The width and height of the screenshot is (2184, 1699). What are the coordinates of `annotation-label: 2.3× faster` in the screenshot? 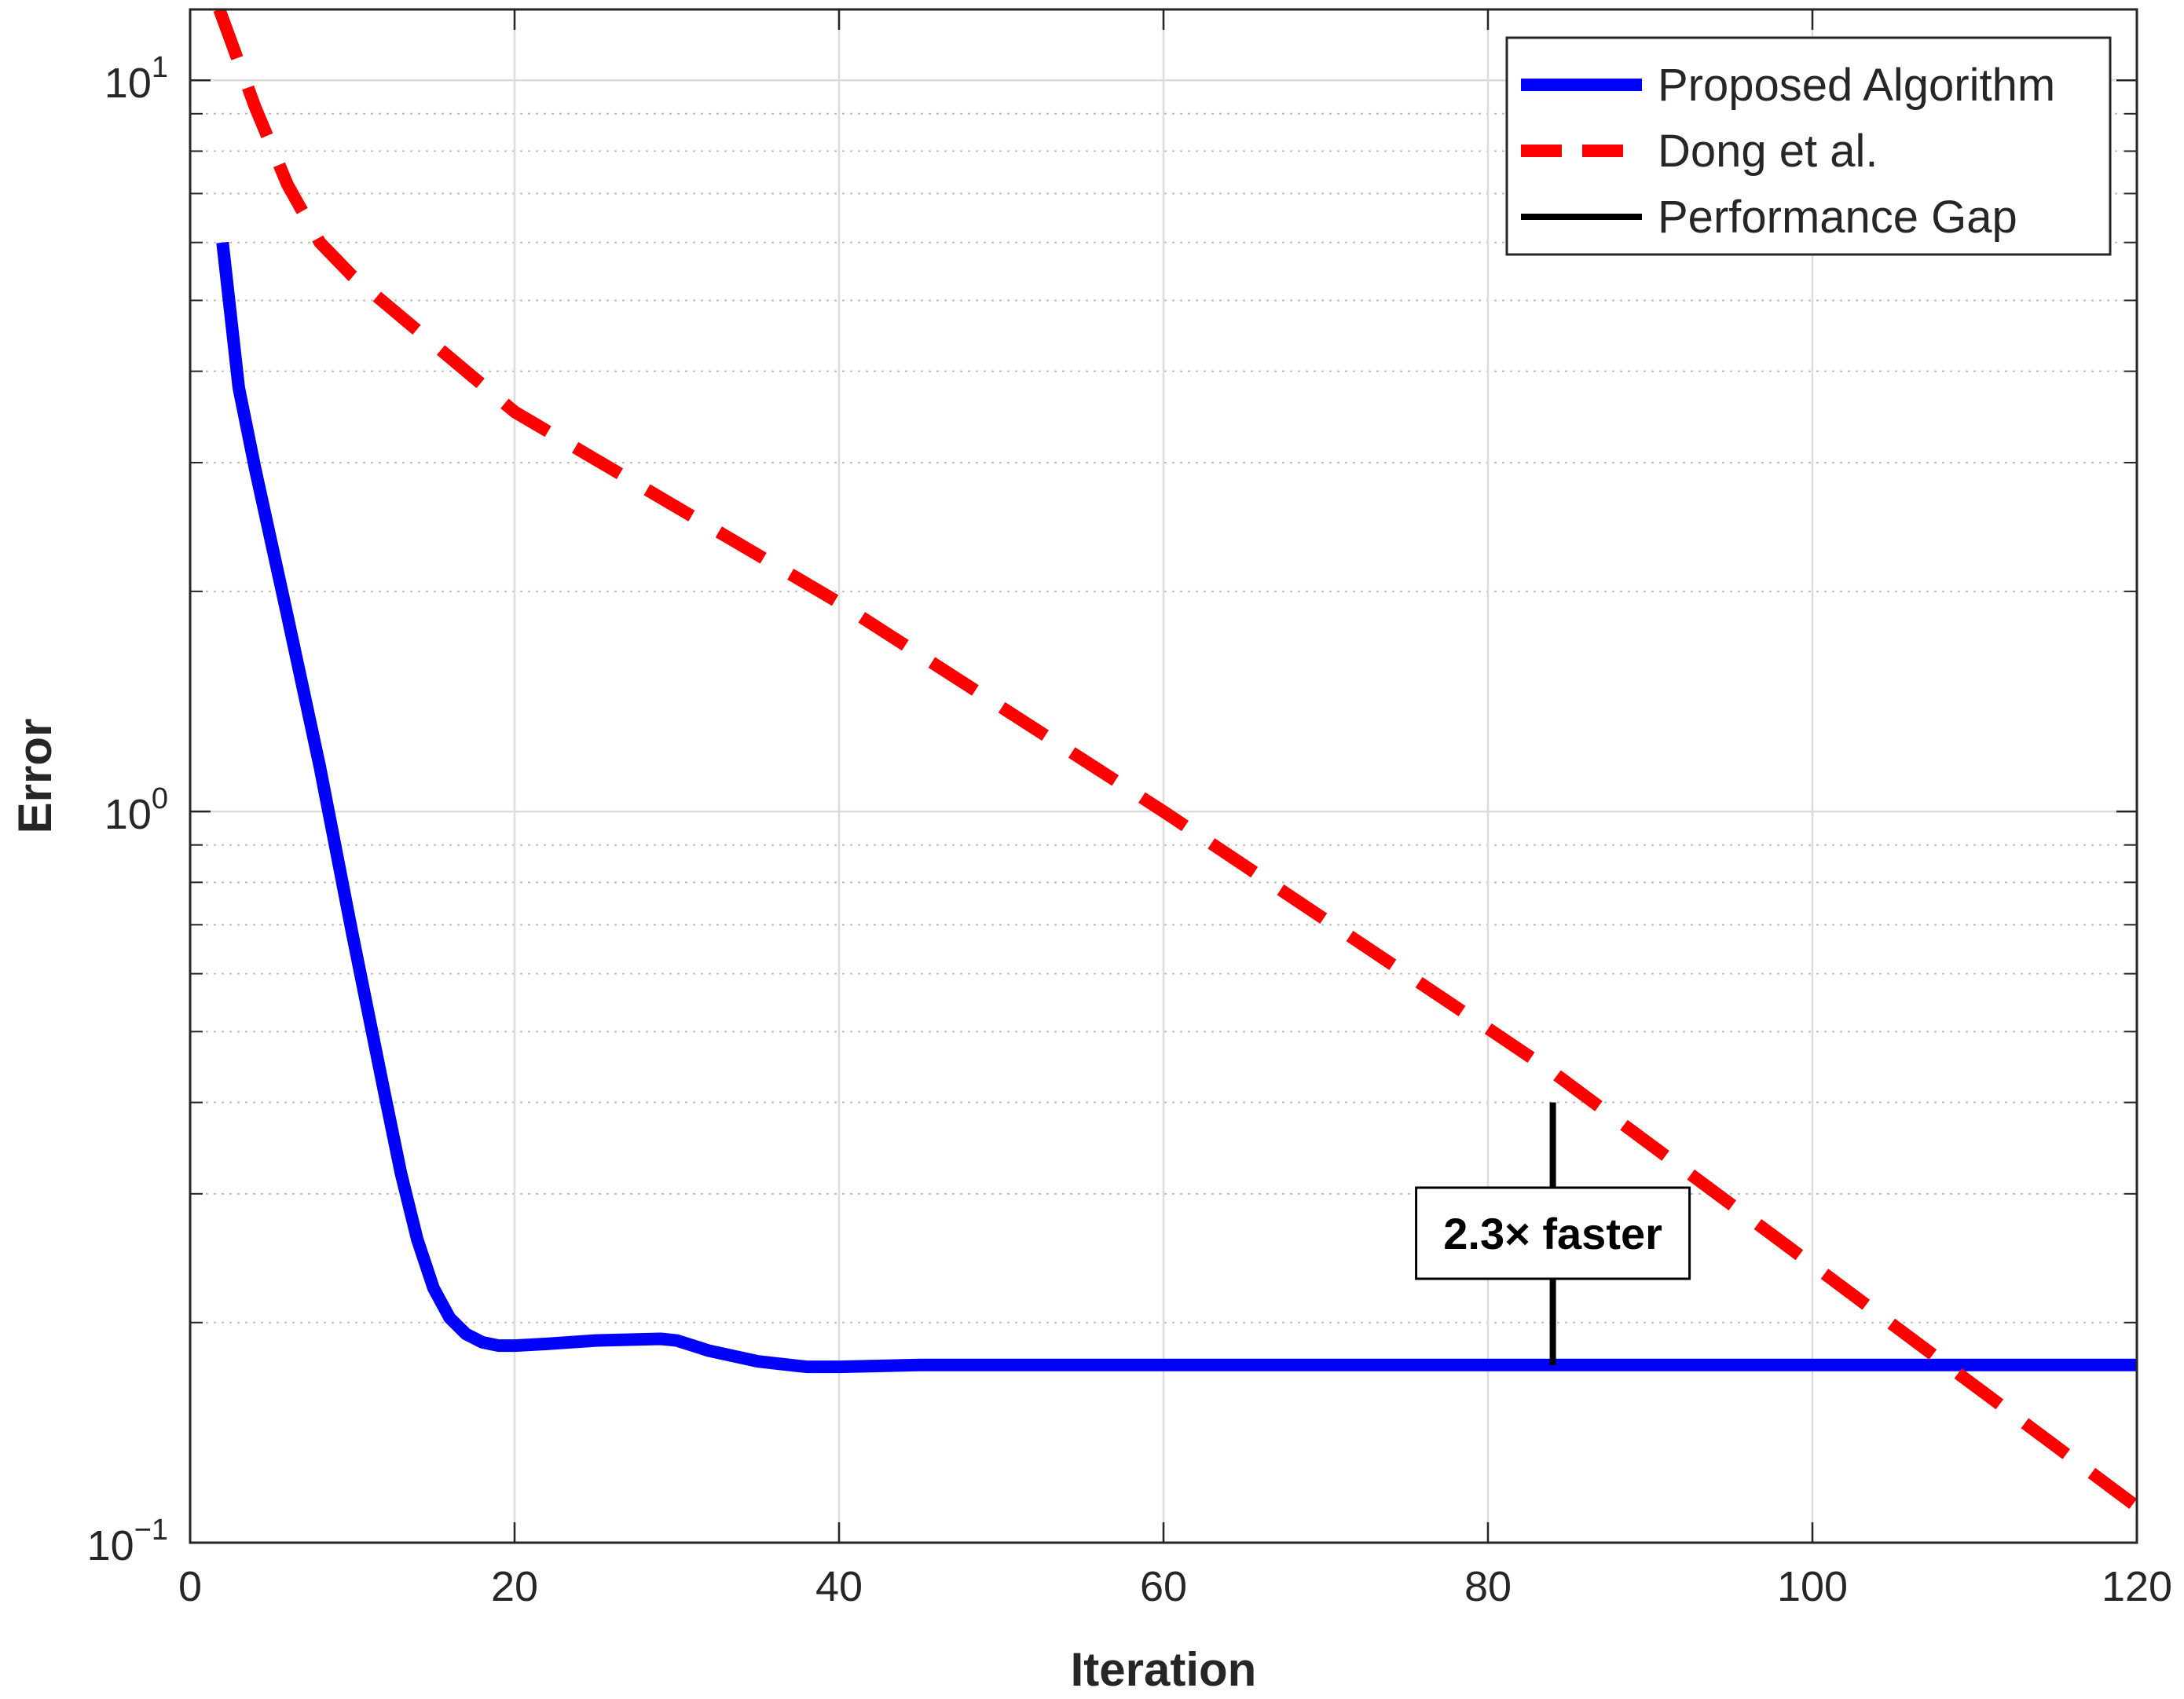 It's located at (1552, 1233).